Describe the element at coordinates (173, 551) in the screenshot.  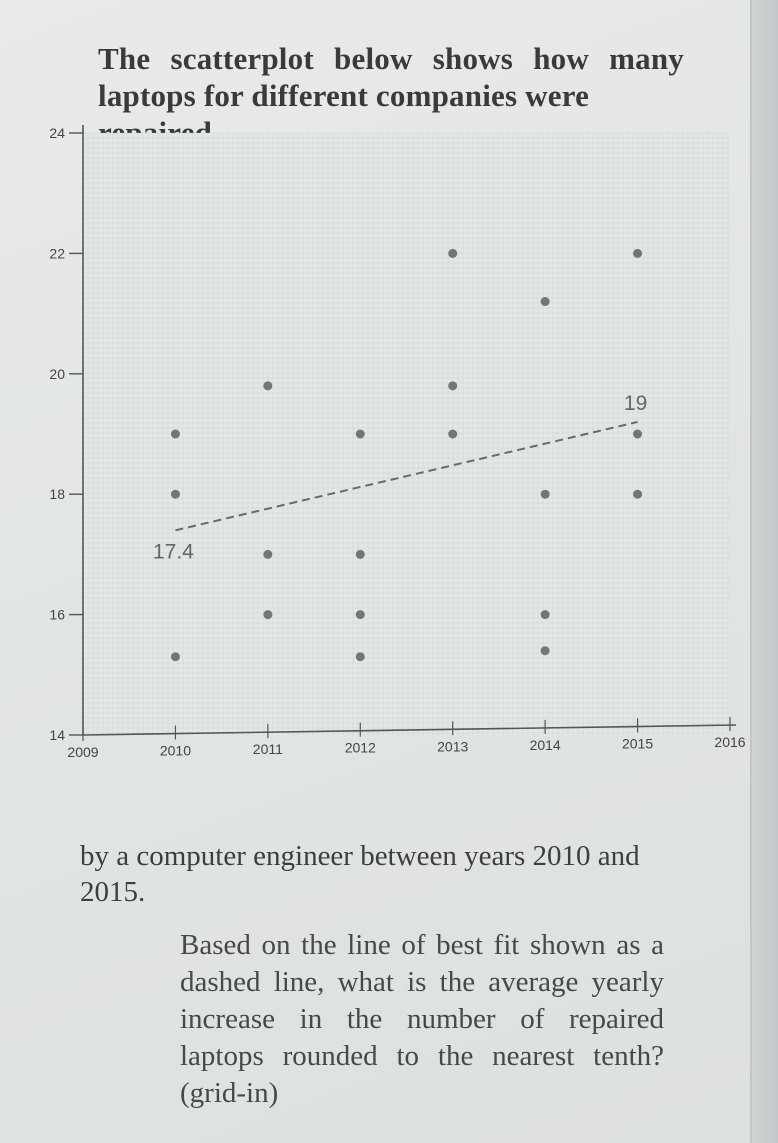
I see `annotation-label: 17.4` at that location.